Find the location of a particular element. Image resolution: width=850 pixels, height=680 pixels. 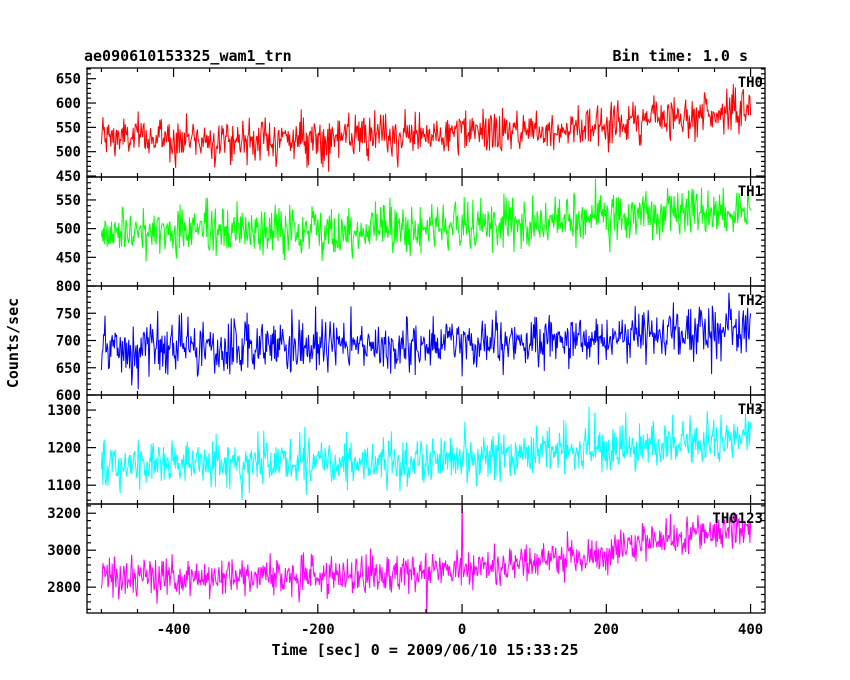

panel-label-th0: TH0 is located at coordinates (750, 83).